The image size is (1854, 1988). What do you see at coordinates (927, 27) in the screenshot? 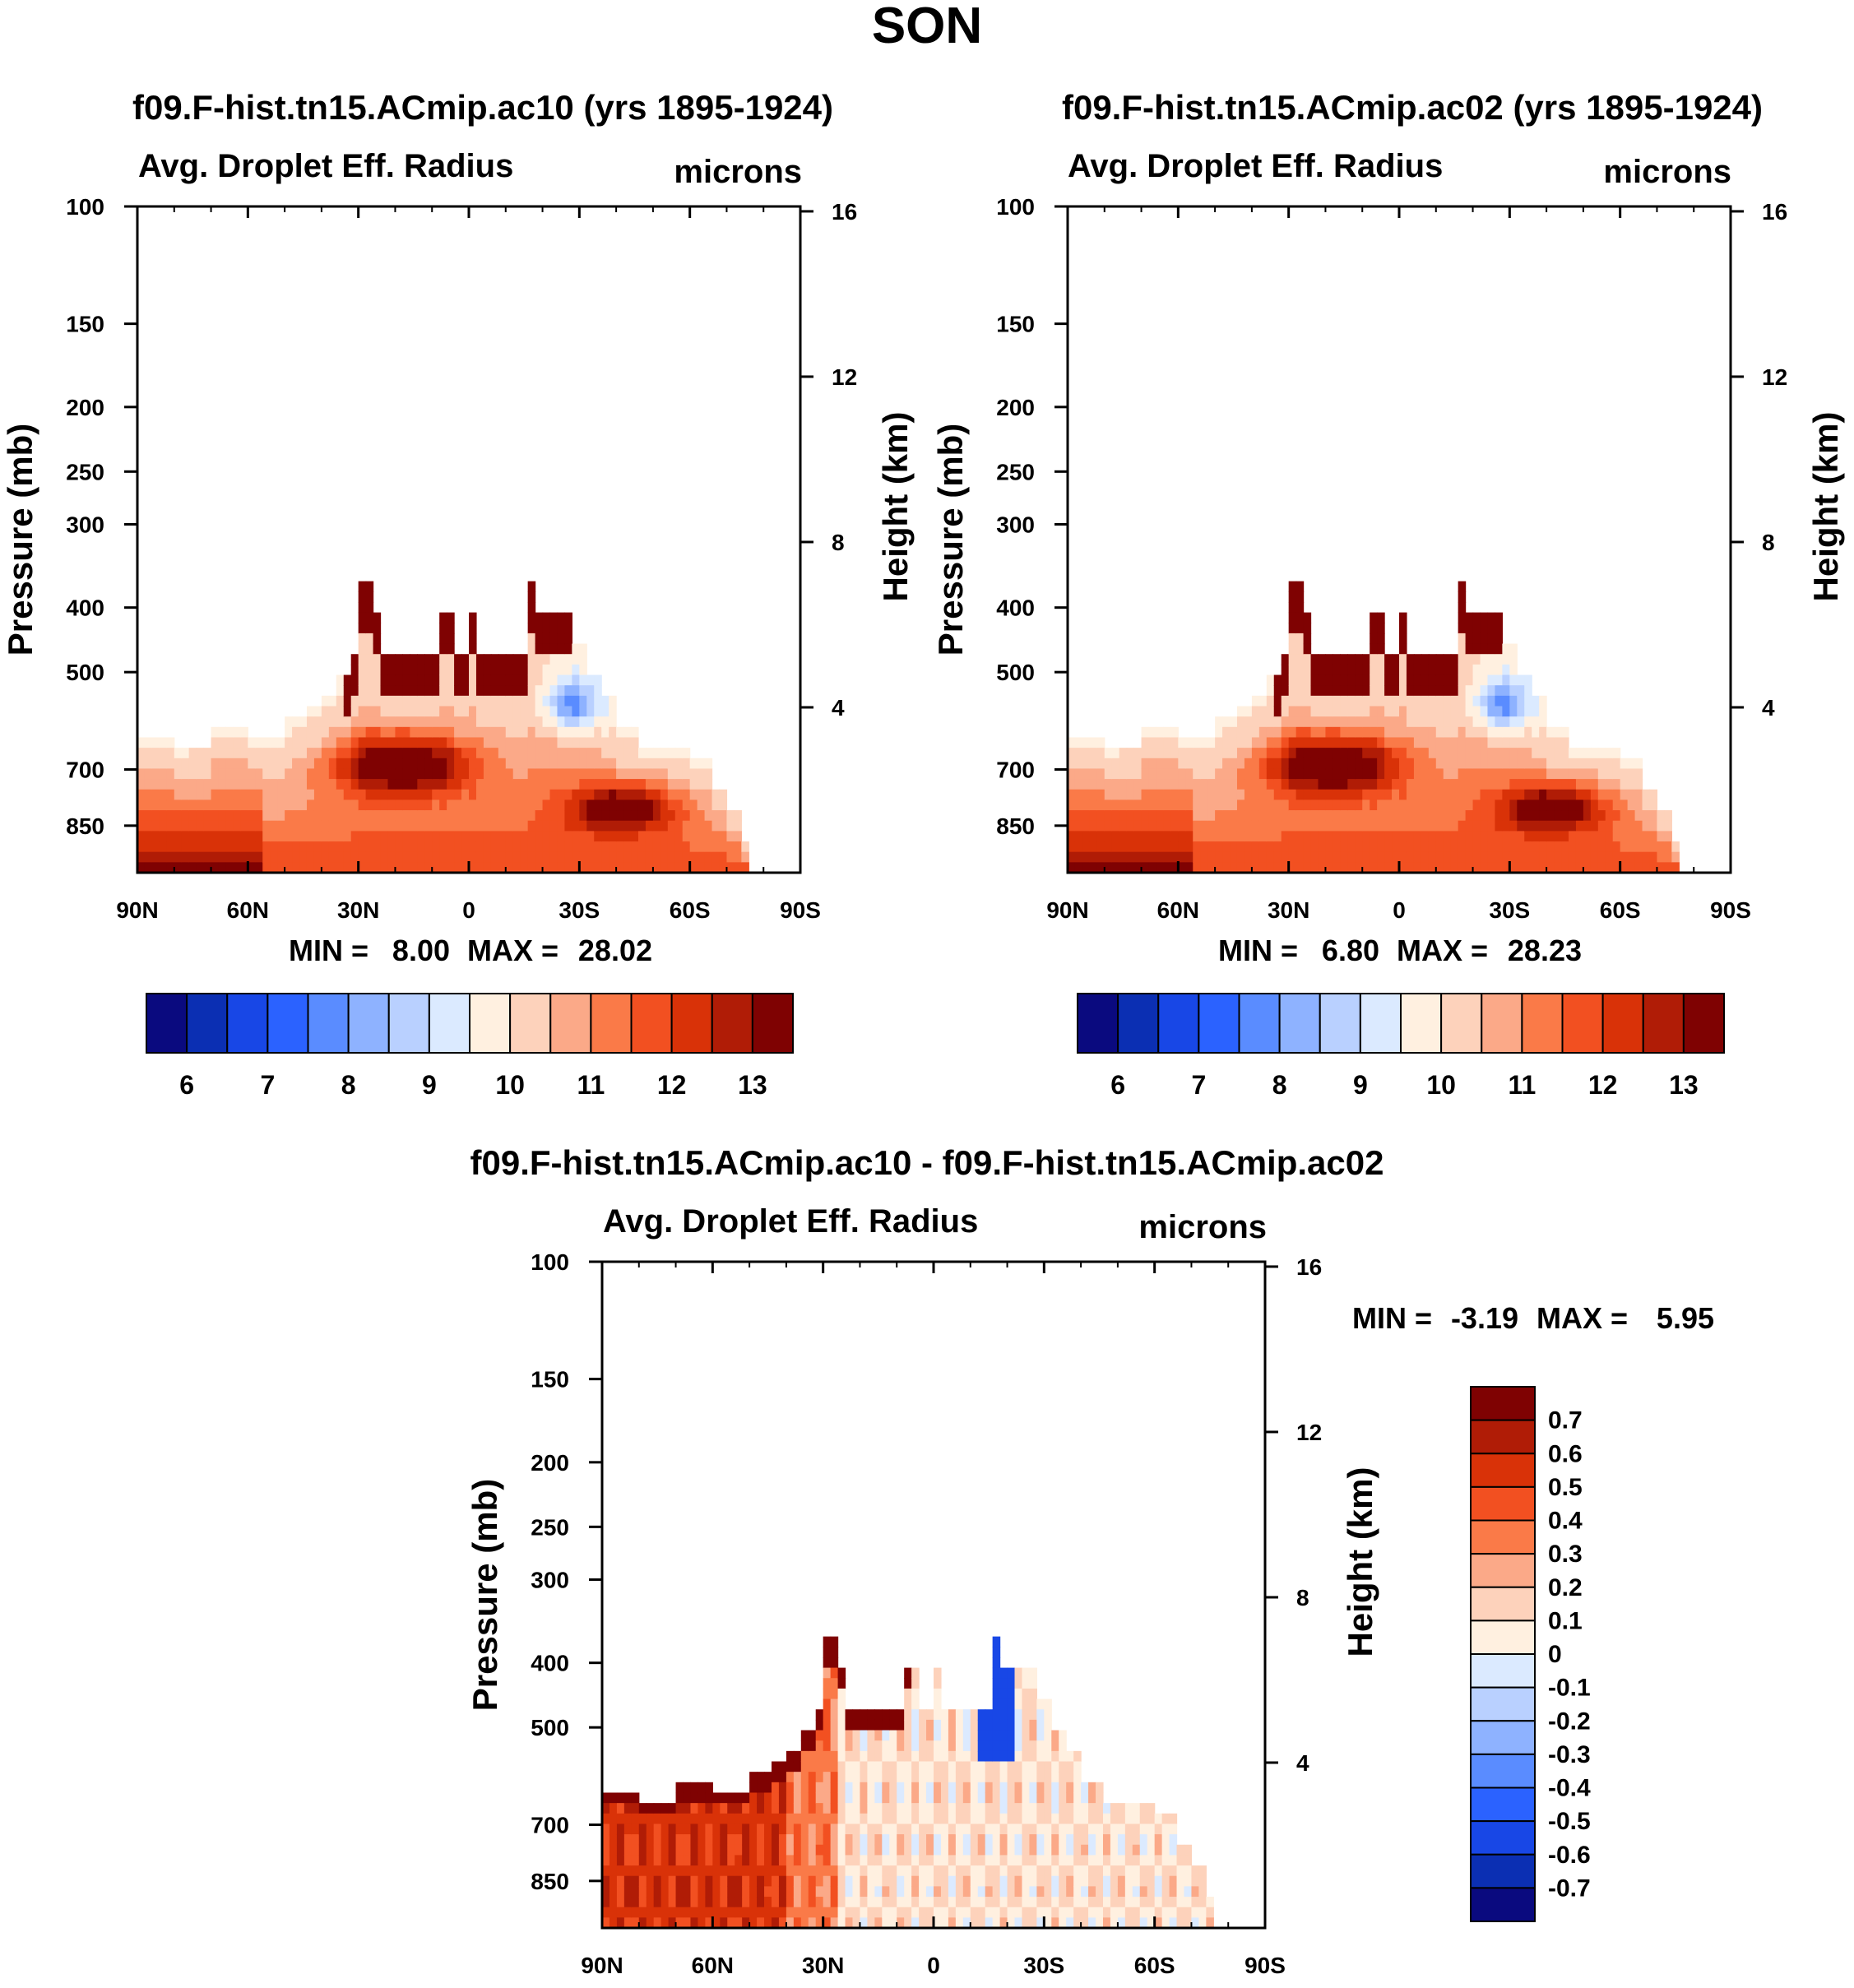
I see `figure-title: SON` at bounding box center [927, 27].